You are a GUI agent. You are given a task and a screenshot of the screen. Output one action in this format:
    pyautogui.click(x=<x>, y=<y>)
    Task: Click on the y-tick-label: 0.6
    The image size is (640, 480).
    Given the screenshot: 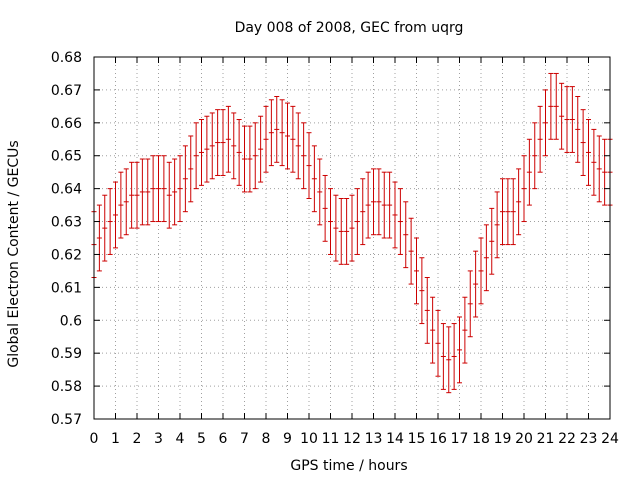 What is the action you would take?
    pyautogui.click(x=71, y=321)
    